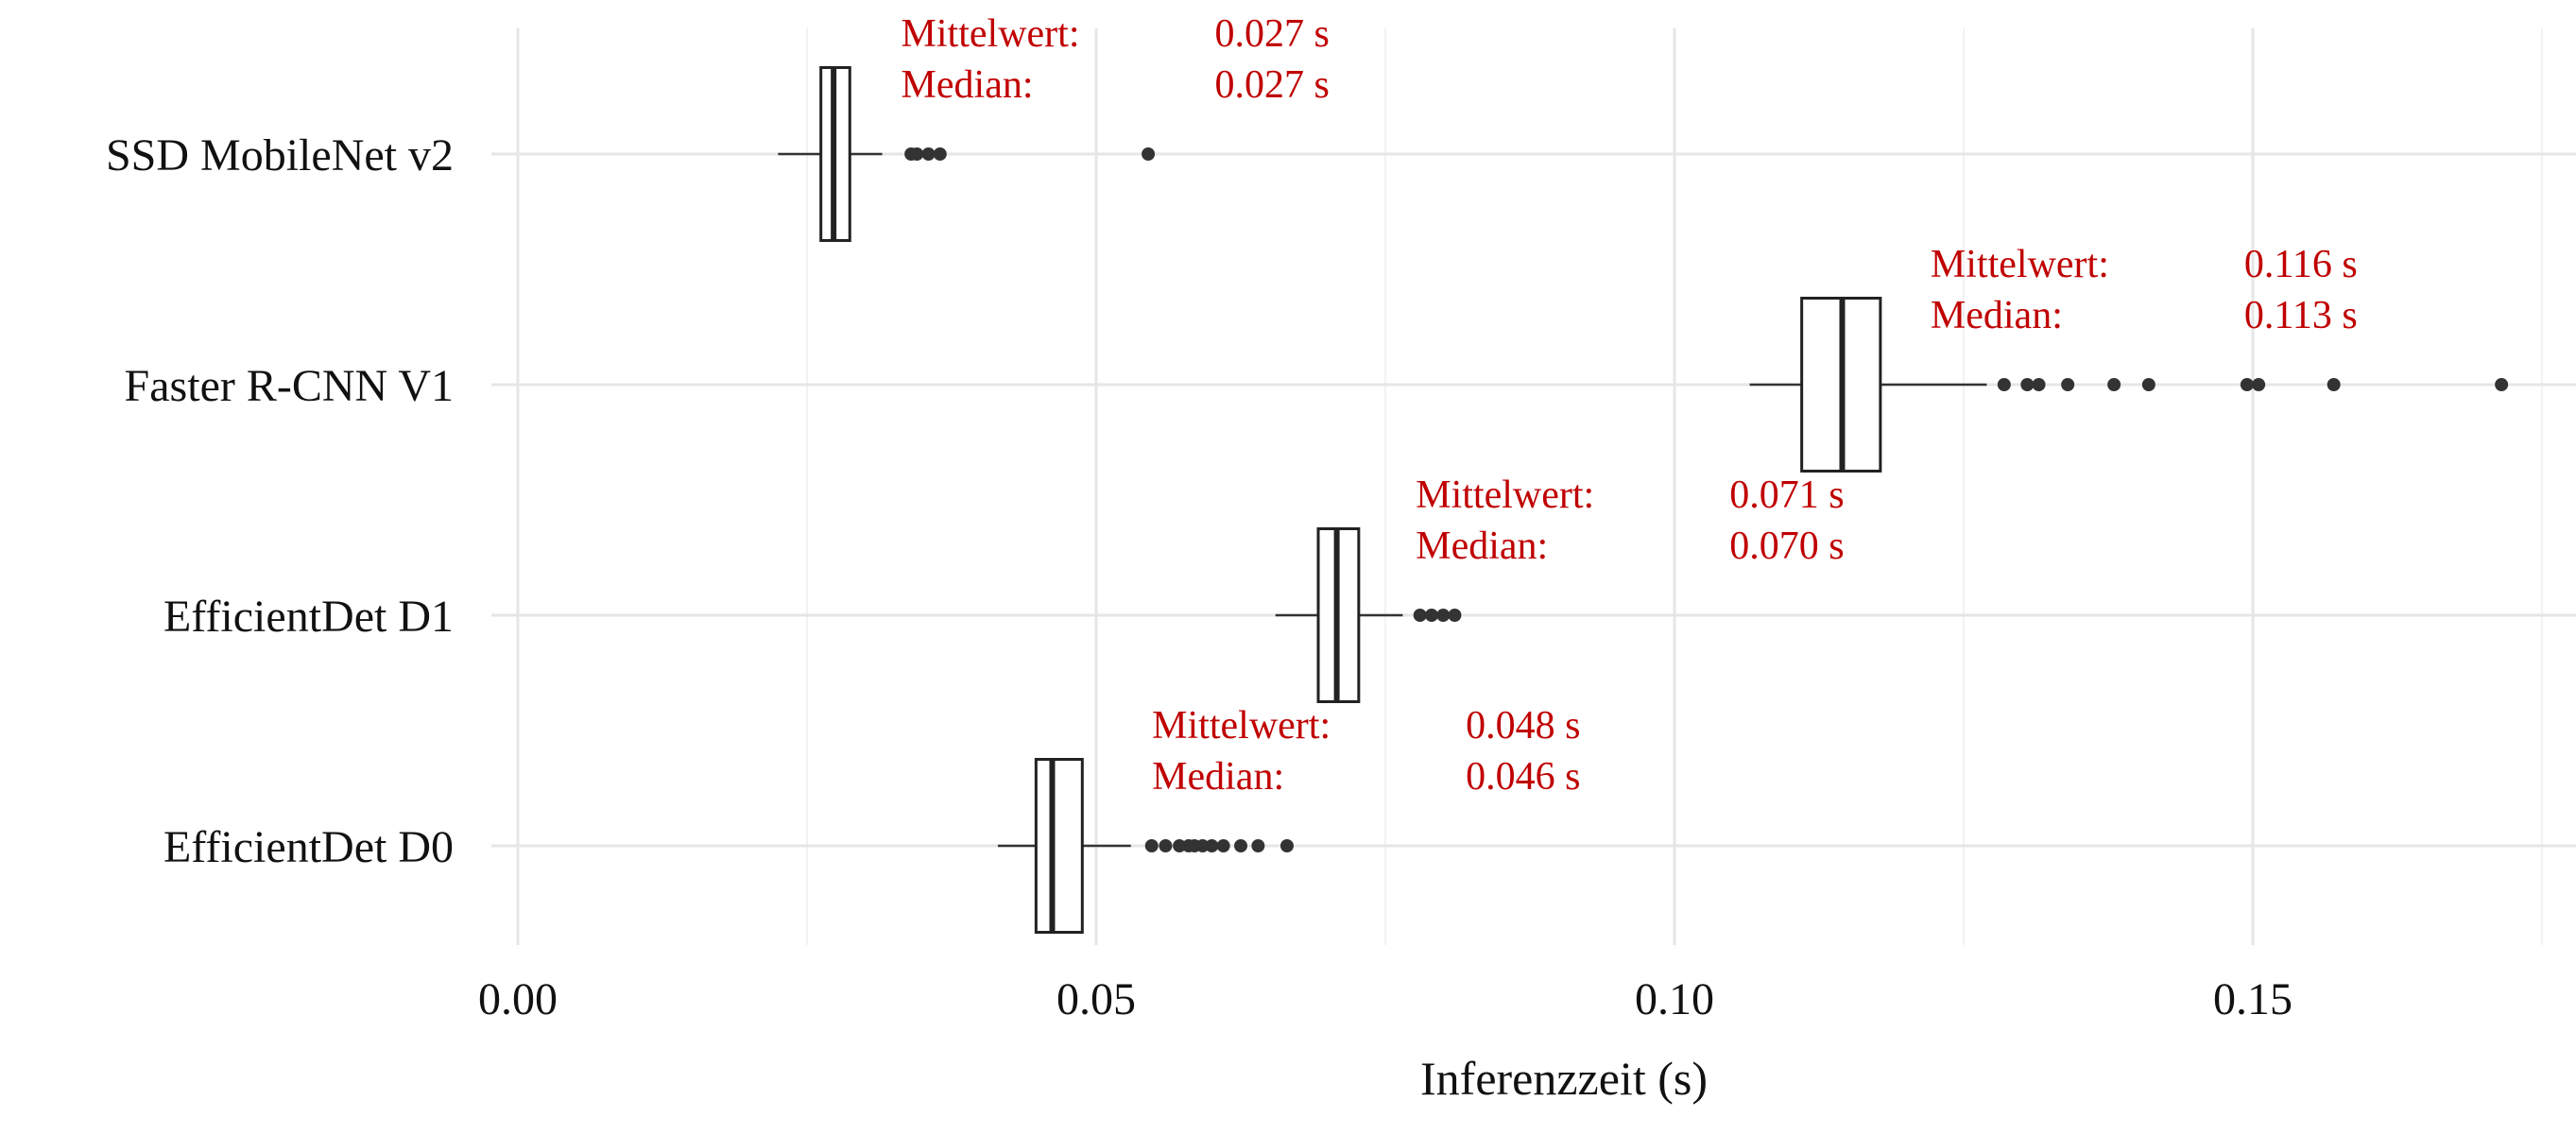 This screenshot has height=1135, width=2576. Describe the element at coordinates (518, 999) in the screenshot. I see `x-tick-label: 0.00` at that location.